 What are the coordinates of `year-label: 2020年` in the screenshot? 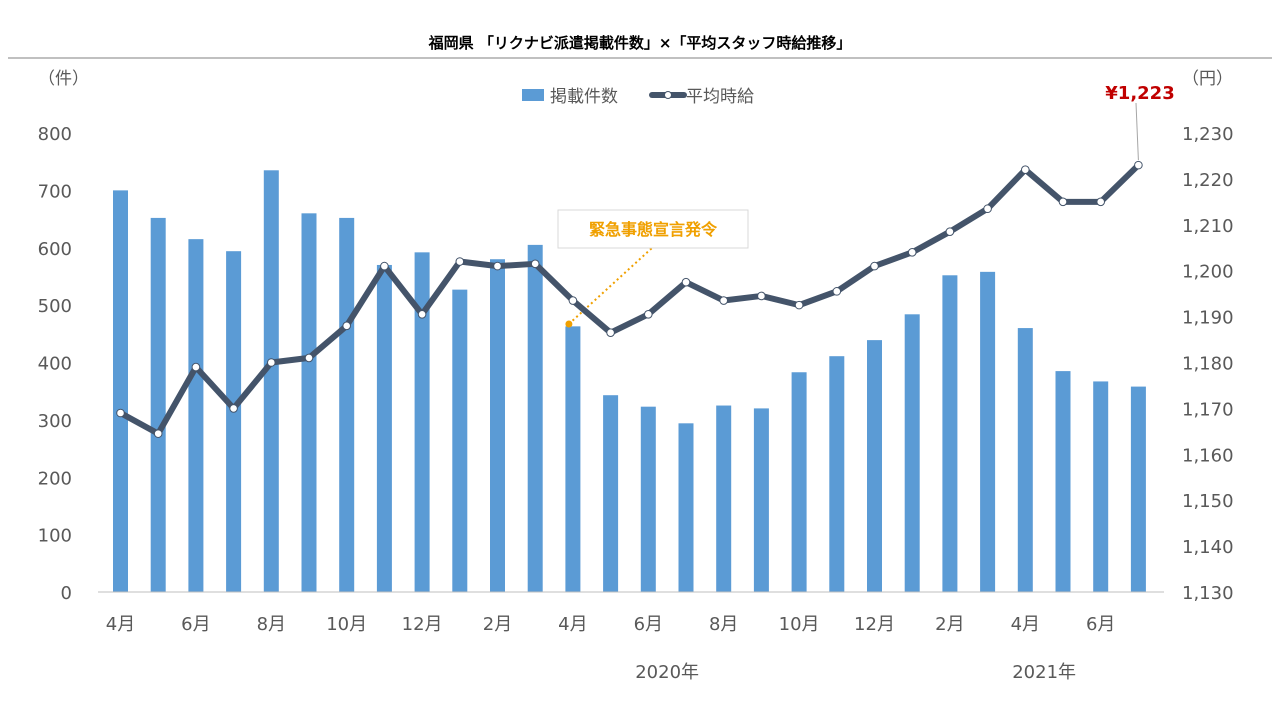 It's located at (667, 672).